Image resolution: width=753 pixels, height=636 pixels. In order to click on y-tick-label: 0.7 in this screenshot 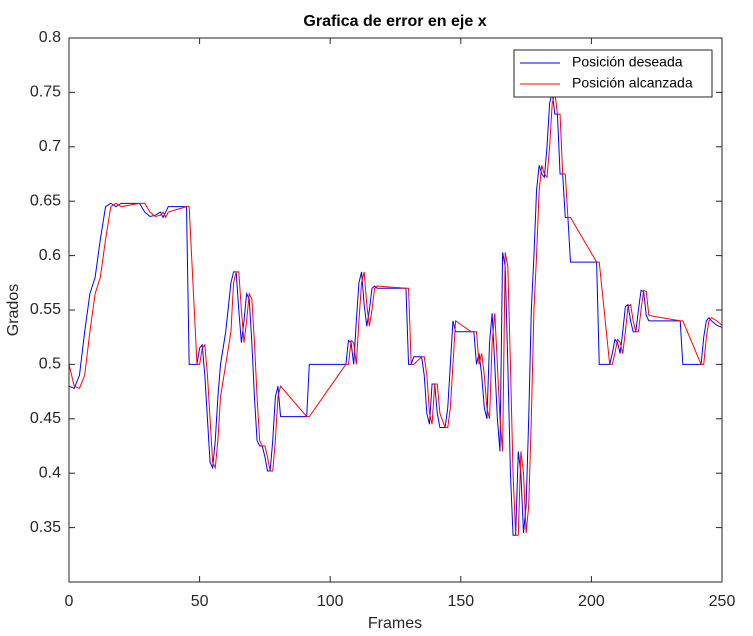, I will do `click(50, 146)`.